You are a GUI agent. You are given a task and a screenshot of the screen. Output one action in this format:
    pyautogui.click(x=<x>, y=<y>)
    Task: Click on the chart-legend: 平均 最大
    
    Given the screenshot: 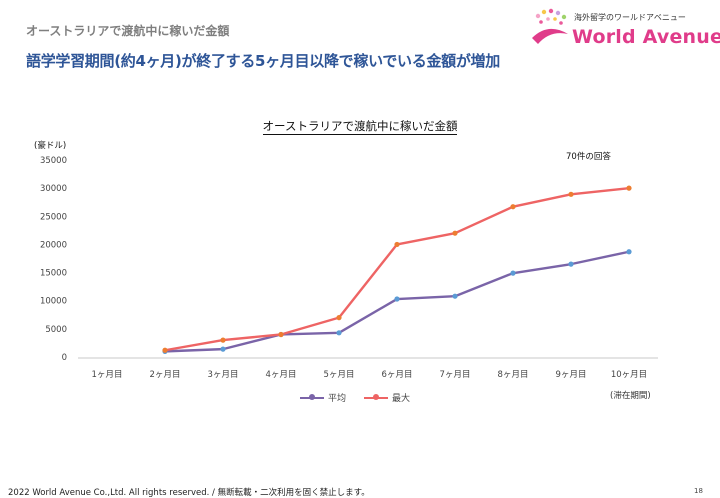 What is the action you would take?
    pyautogui.click(x=355, y=397)
    